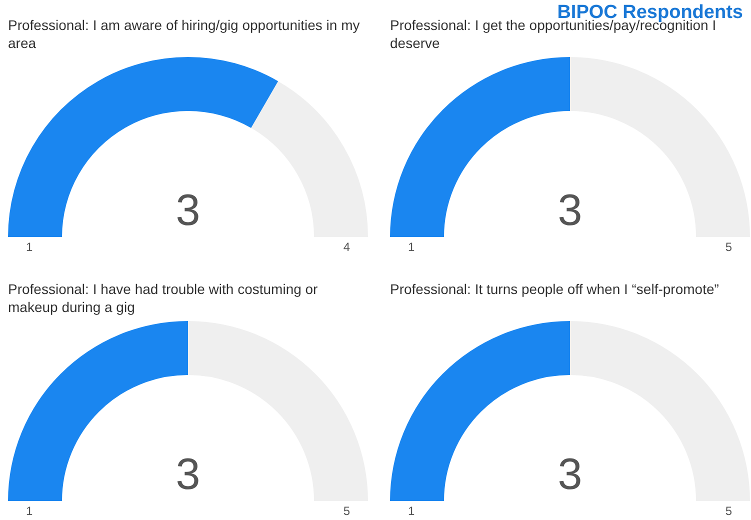  Describe the element at coordinates (555, 289) in the screenshot. I see `chart-title: Professional: It turns people off when I “self-promote”` at that location.